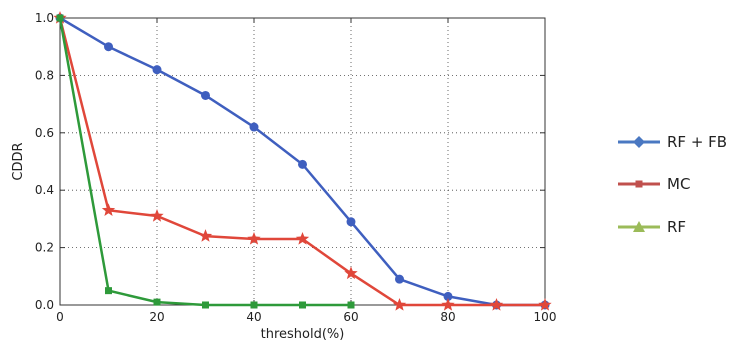 The height and width of the screenshot is (350, 745). What do you see at coordinates (654, 184) in the screenshot?
I see `legend-item-1: MC` at bounding box center [654, 184].